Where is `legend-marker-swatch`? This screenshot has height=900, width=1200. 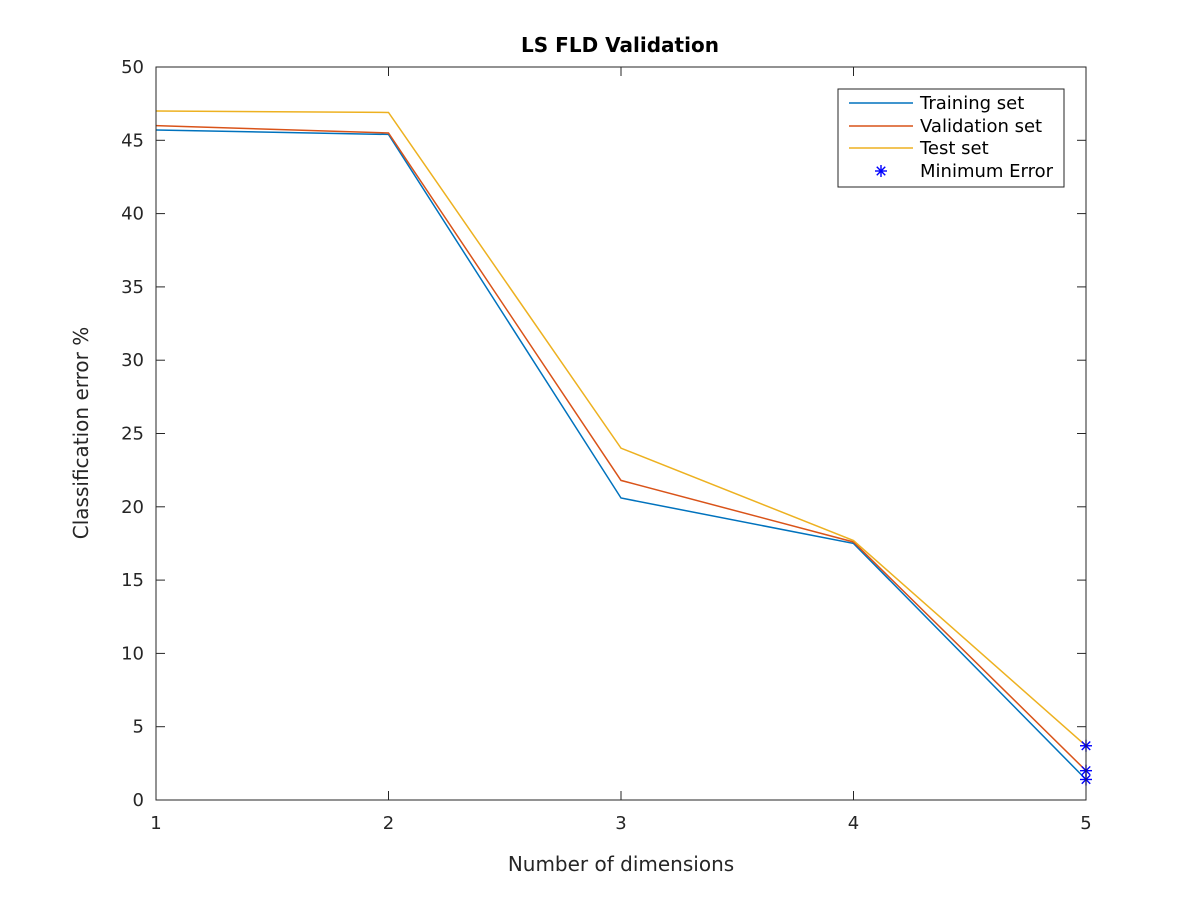
legend-marker-swatch is located at coordinates (881, 171).